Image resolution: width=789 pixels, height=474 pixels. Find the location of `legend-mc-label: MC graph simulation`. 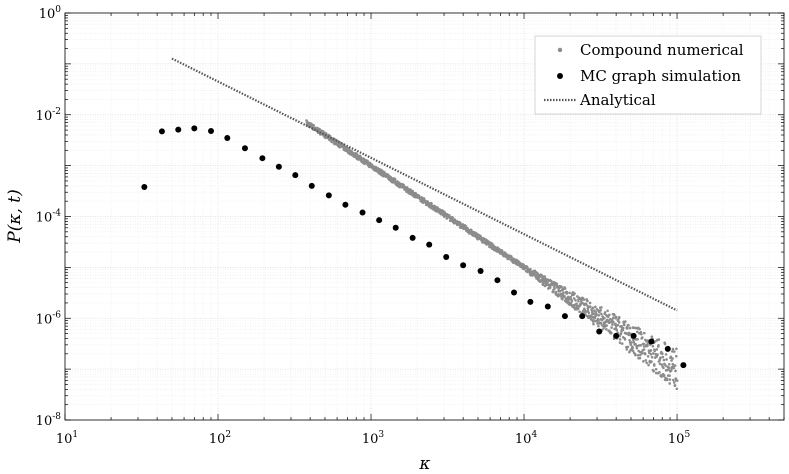

legend-mc-label: MC graph simulation is located at coordinates (660, 76).